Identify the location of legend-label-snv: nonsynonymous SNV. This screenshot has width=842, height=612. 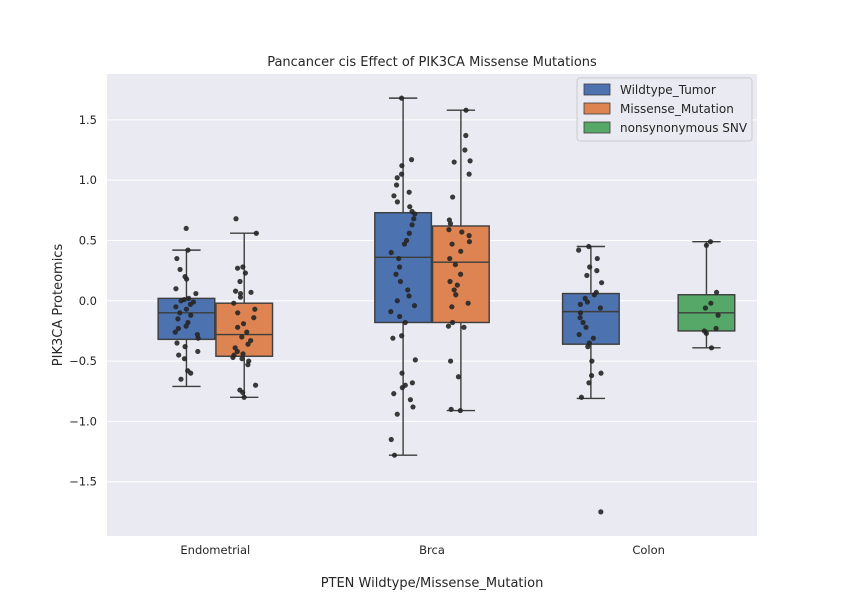
(684, 128).